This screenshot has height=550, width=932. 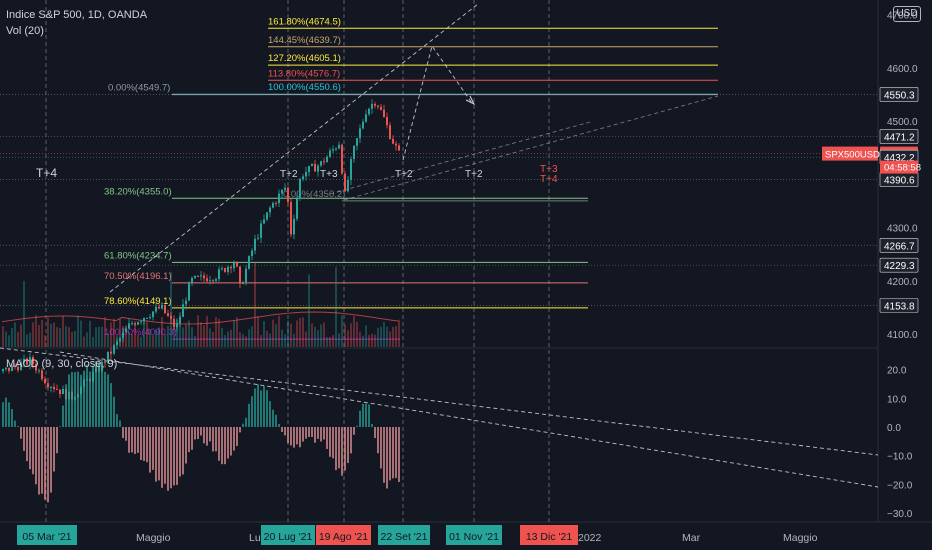 I want to click on date-chip-label: 05 Mar '21, so click(x=46, y=537).